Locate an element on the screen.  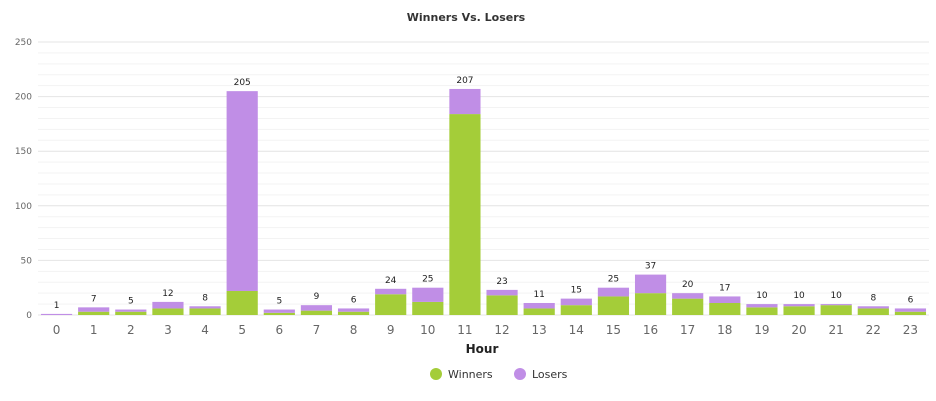
x-tick-label: 1 is located at coordinates (94, 330).